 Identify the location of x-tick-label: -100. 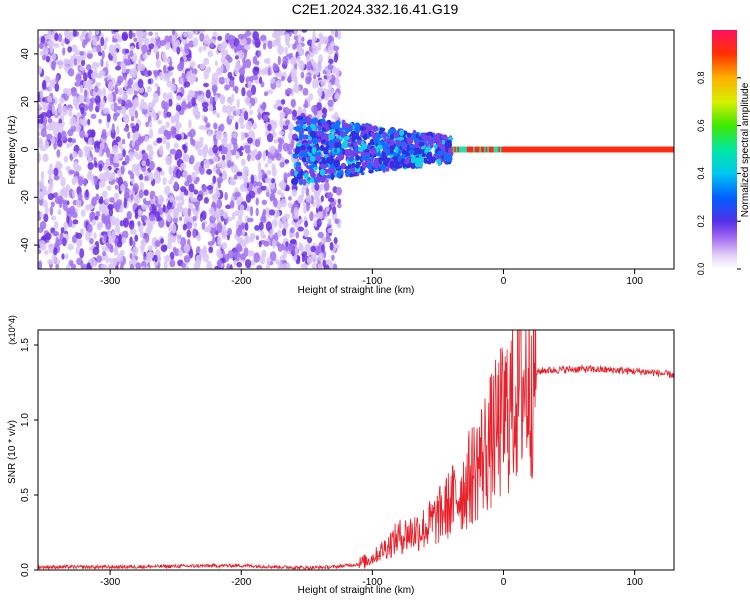
(372, 582).